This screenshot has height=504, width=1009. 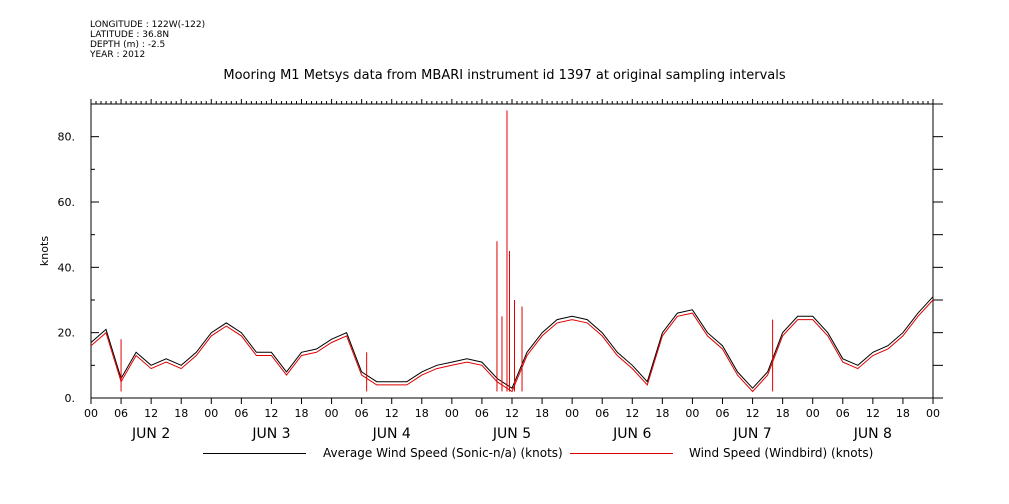 What do you see at coordinates (511, 434) in the screenshot?
I see `day-label: JUN 5` at bounding box center [511, 434].